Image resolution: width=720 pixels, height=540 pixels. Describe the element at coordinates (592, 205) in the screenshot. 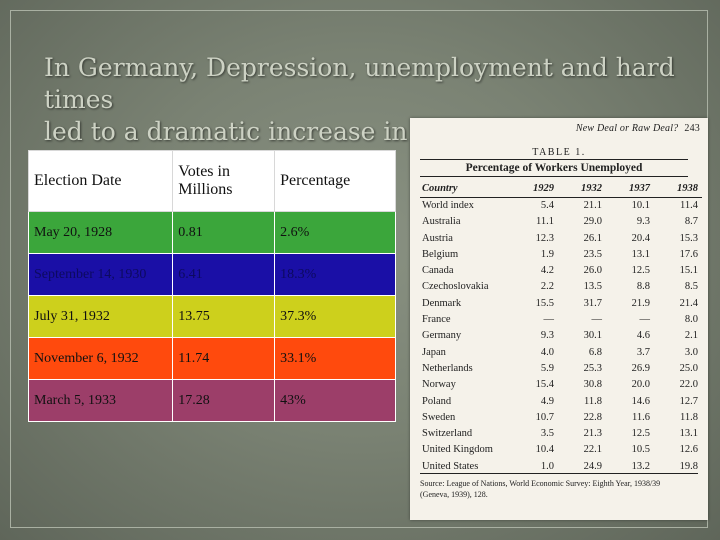

I see `rate-cell: 21.1` at that location.